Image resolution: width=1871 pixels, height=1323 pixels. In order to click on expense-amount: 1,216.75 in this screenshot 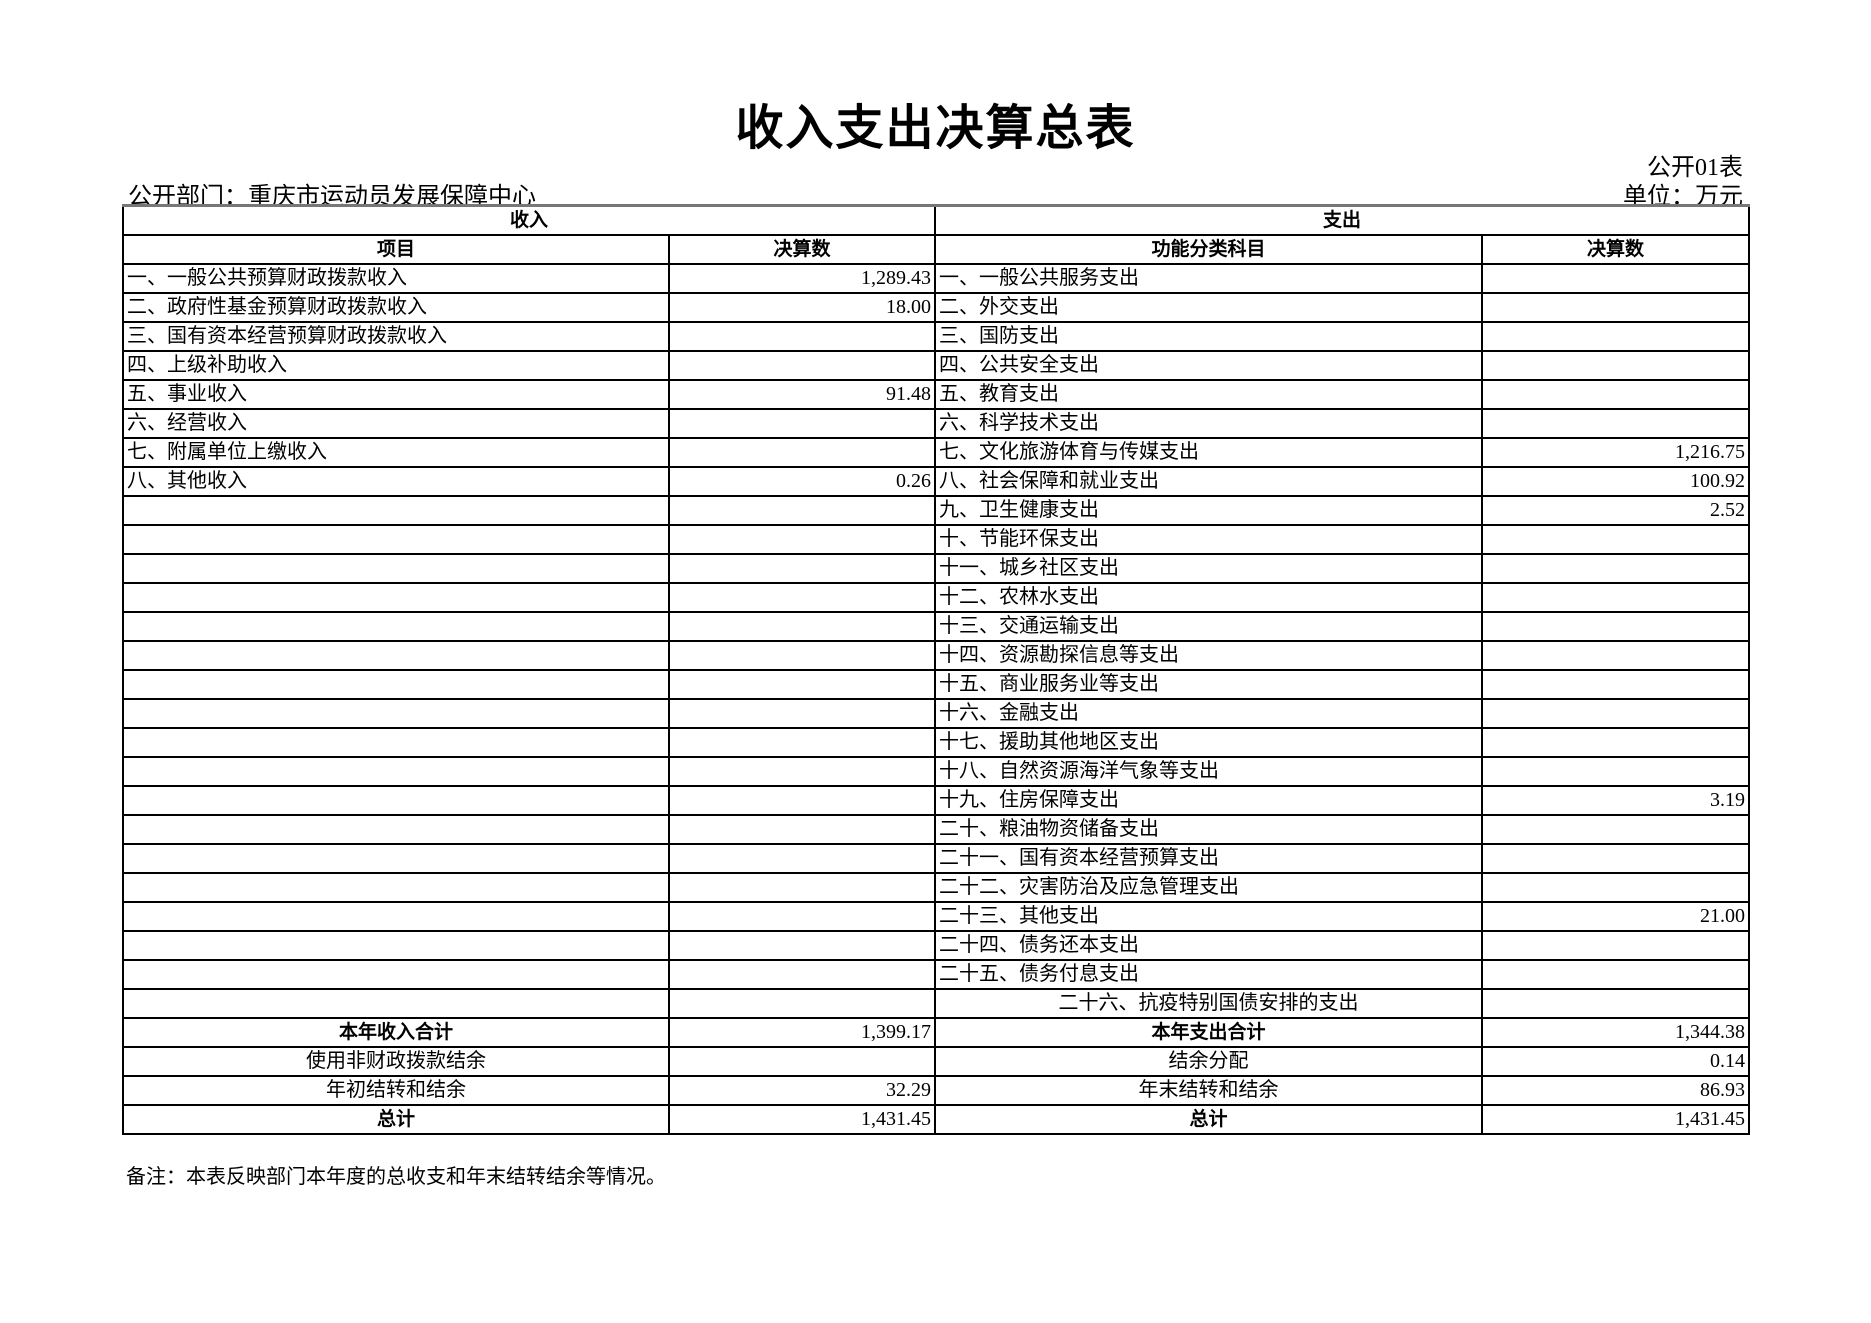, I will do `click(1616, 452)`.